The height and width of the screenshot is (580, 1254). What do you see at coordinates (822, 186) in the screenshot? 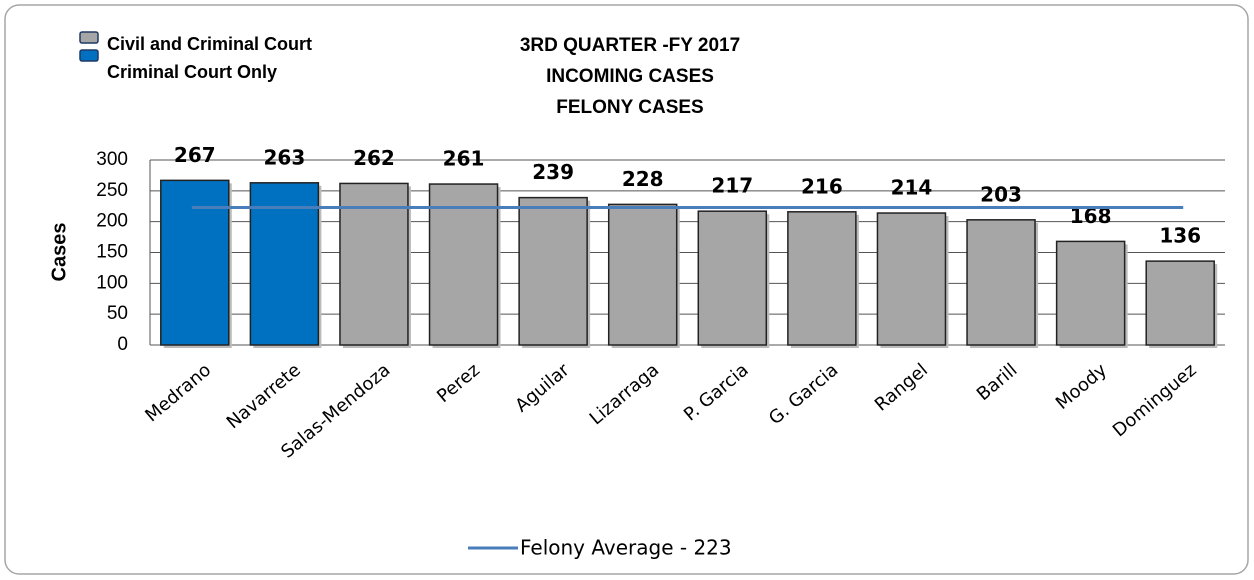
I see `value-label: 216` at bounding box center [822, 186].